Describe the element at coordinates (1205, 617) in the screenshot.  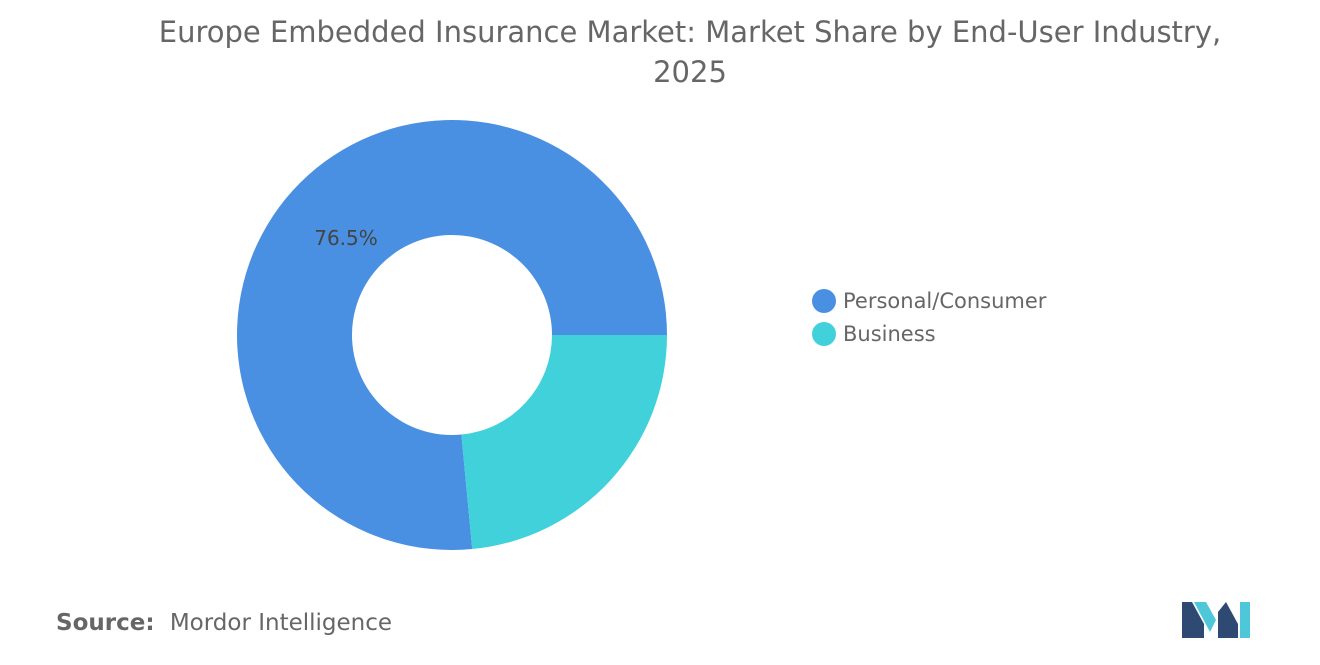
I see `logo-shape-middle` at that location.